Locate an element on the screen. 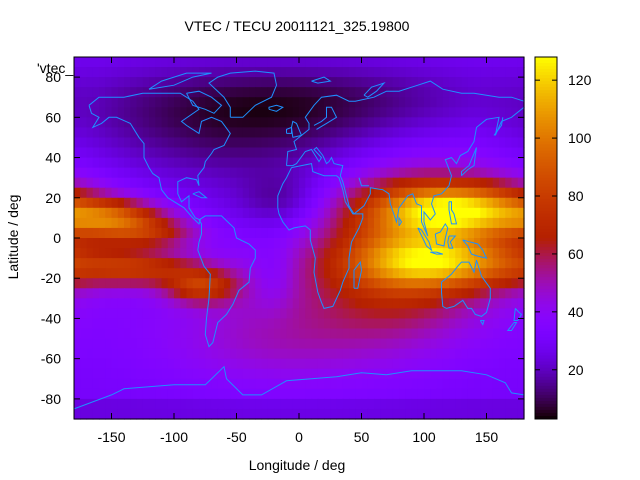 This screenshot has height=480, width=640. x-tick-label: -150 is located at coordinates (111, 437).